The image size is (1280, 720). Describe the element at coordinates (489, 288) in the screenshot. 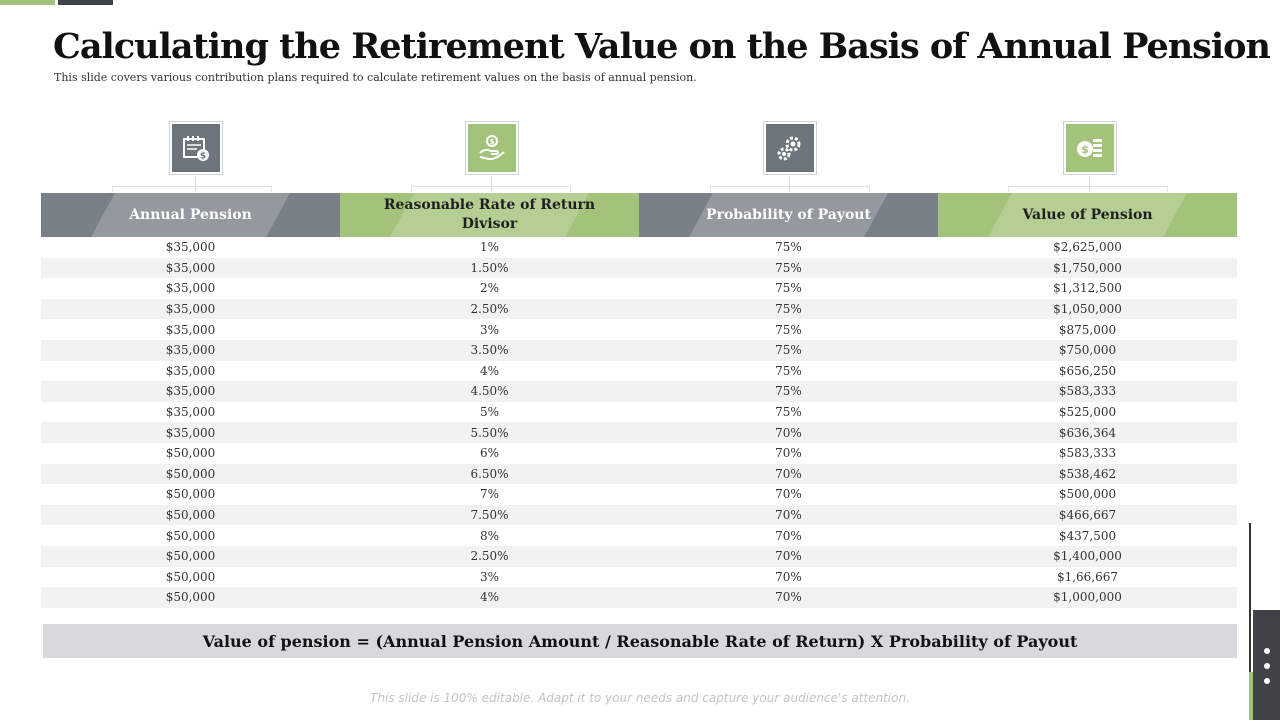

I see `cell-rate-of-return: 2%` at that location.